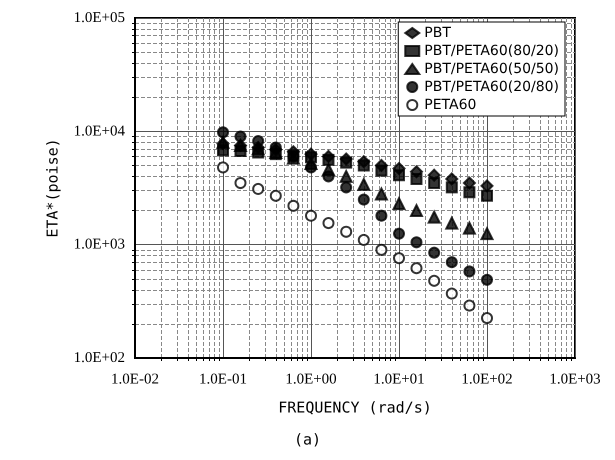  What do you see at coordinates (99, 18) in the screenshot?
I see `y-tick-label: 1.0E+05` at bounding box center [99, 18].